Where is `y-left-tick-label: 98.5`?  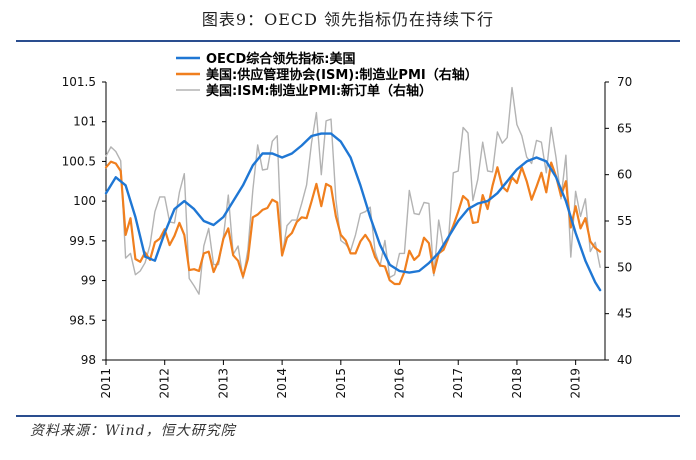 y-left-tick-label: 98.5 is located at coordinates (82, 320).